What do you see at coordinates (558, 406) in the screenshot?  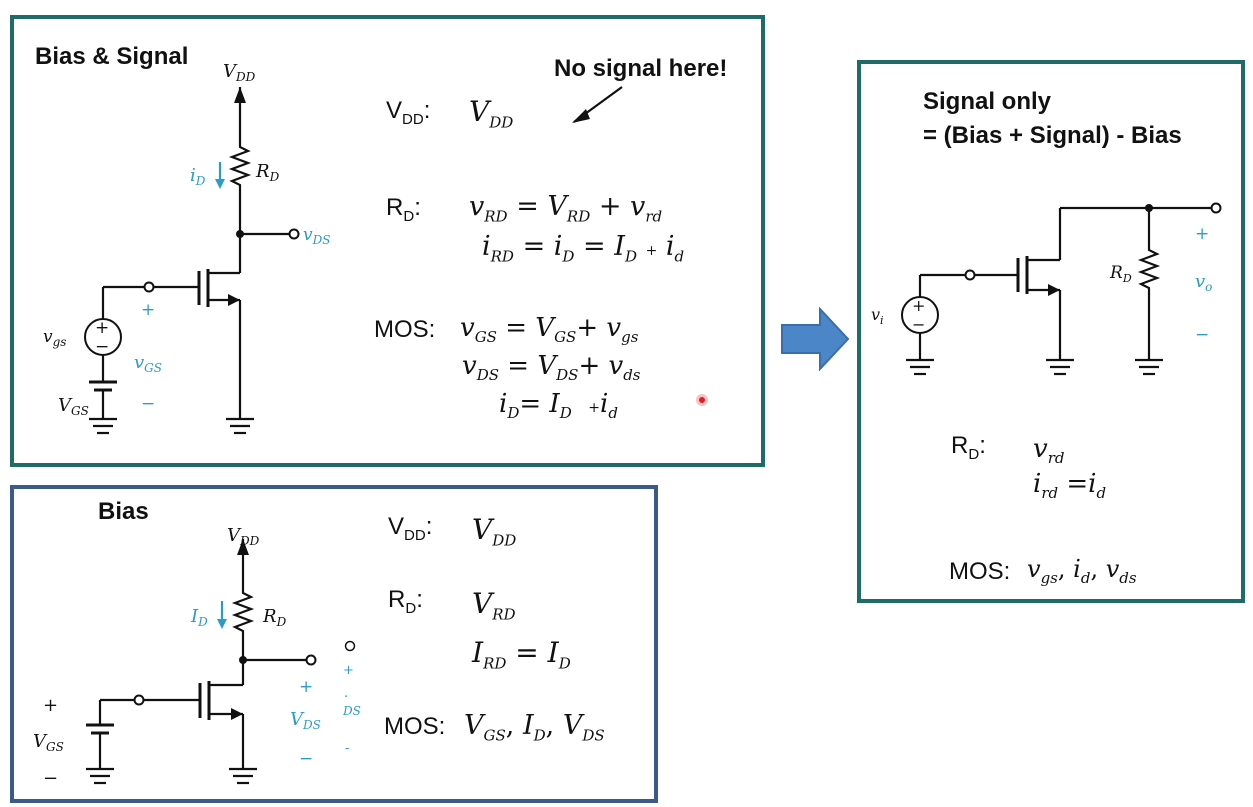 I see `mos-eq-3: iD= ID +id` at bounding box center [558, 406].